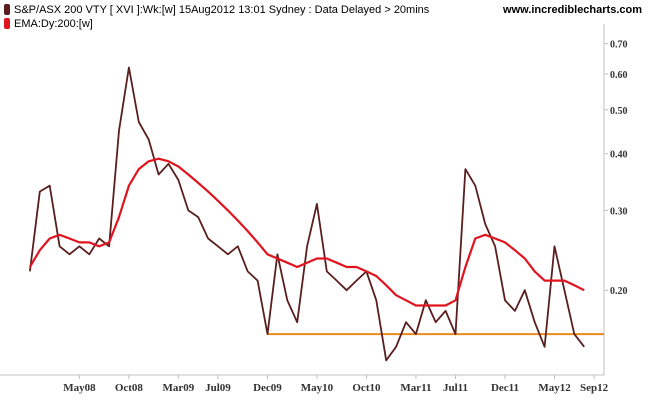 The height and width of the screenshot is (400, 650). Describe the element at coordinates (317, 388) in the screenshot. I see `x-tick-label: May10` at that location.